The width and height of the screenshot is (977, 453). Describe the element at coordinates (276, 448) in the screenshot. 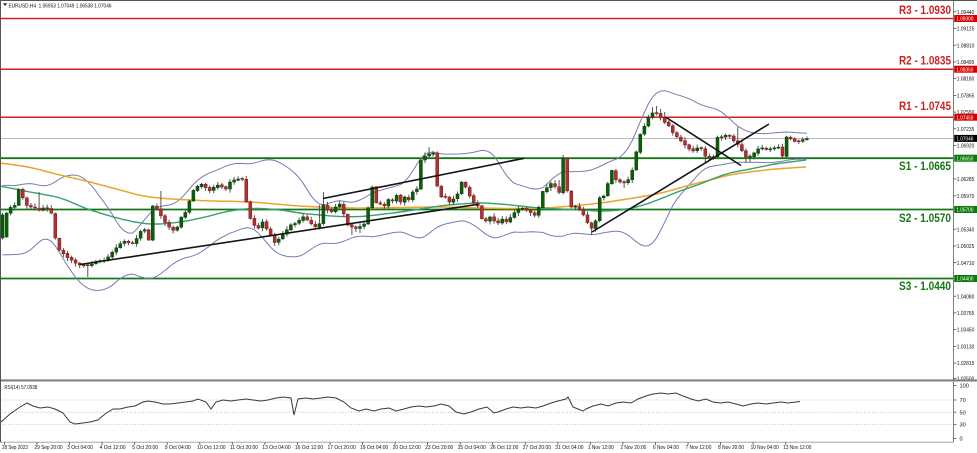

I see `svg-text: 13 Oct 04:00` at that location.